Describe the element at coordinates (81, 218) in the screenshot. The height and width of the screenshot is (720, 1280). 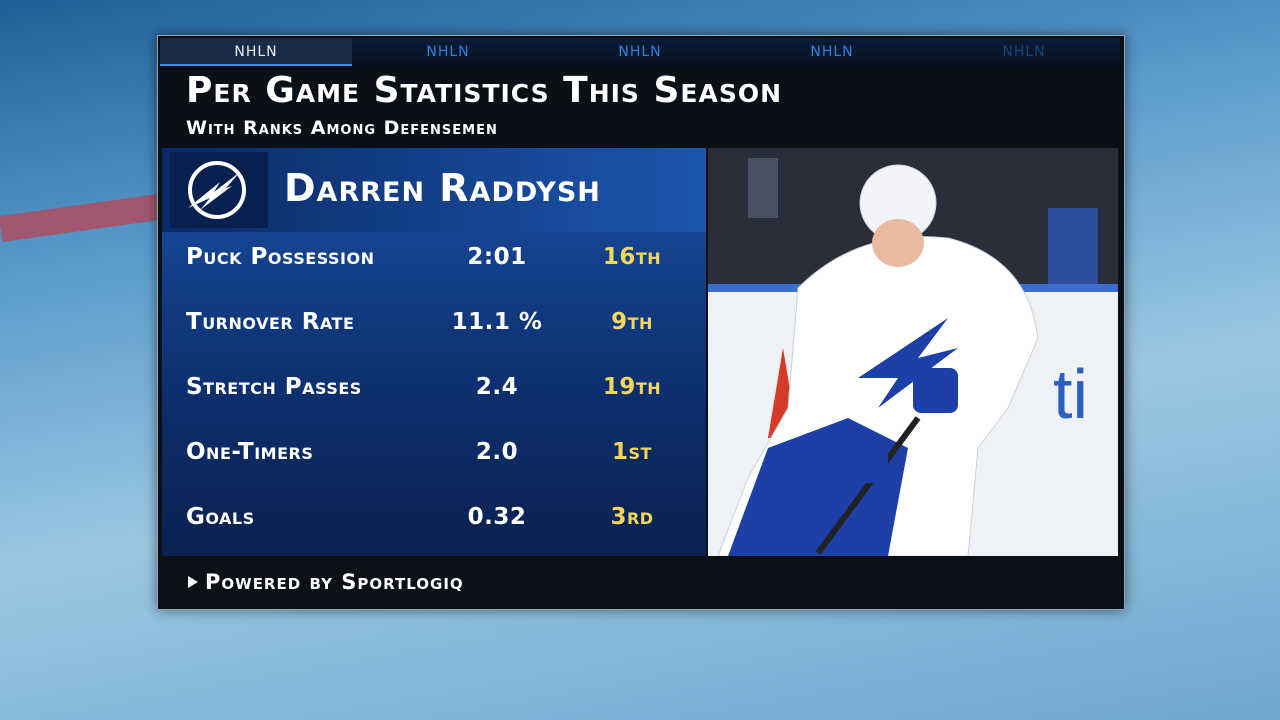
I see `rink-line` at that location.